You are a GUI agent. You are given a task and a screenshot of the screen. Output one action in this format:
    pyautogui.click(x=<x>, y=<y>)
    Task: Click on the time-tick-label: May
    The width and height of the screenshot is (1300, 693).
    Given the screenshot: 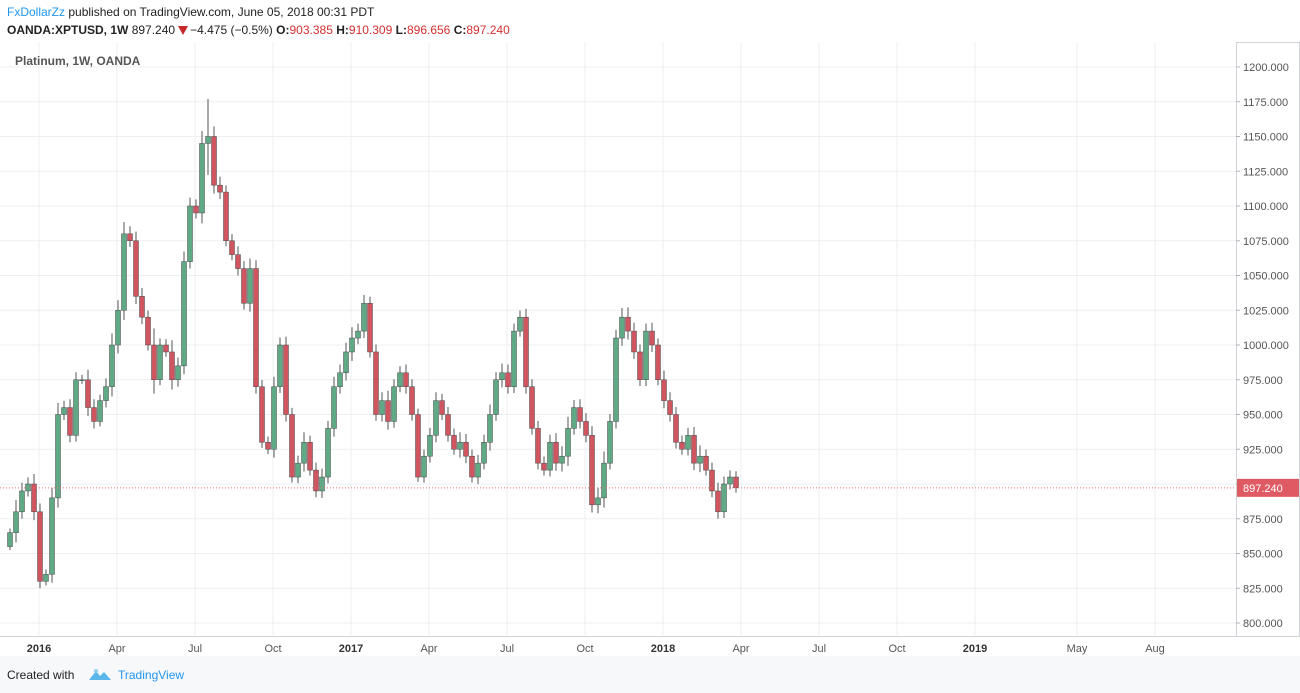 What is the action you would take?
    pyautogui.click(x=1077, y=649)
    